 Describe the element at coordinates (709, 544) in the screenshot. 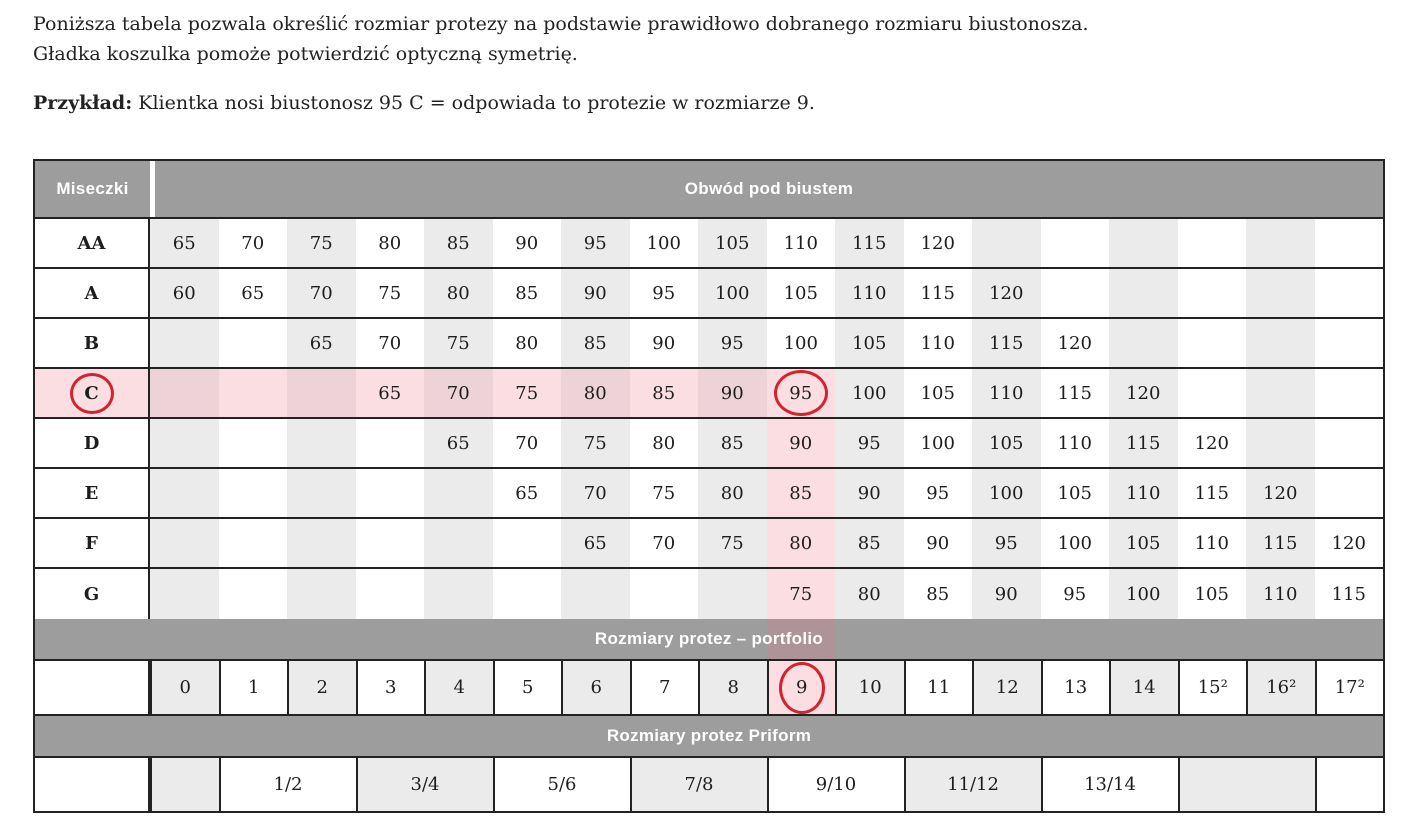

I see `cup-row-F: F 65 70 75 80 85 90 95 100 105 110 115 120` at that location.